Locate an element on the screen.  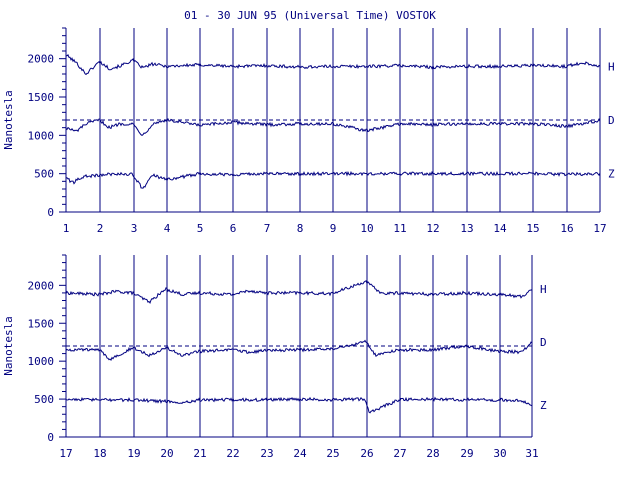
x-tick-label: 11 is located at coordinates (399, 228).